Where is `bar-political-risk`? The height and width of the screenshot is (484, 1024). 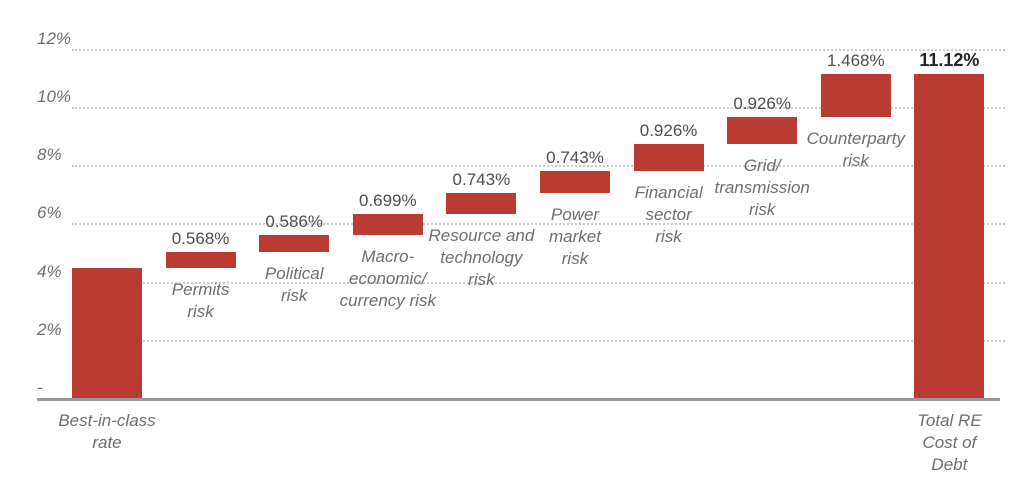
bar-political-risk is located at coordinates (294, 243).